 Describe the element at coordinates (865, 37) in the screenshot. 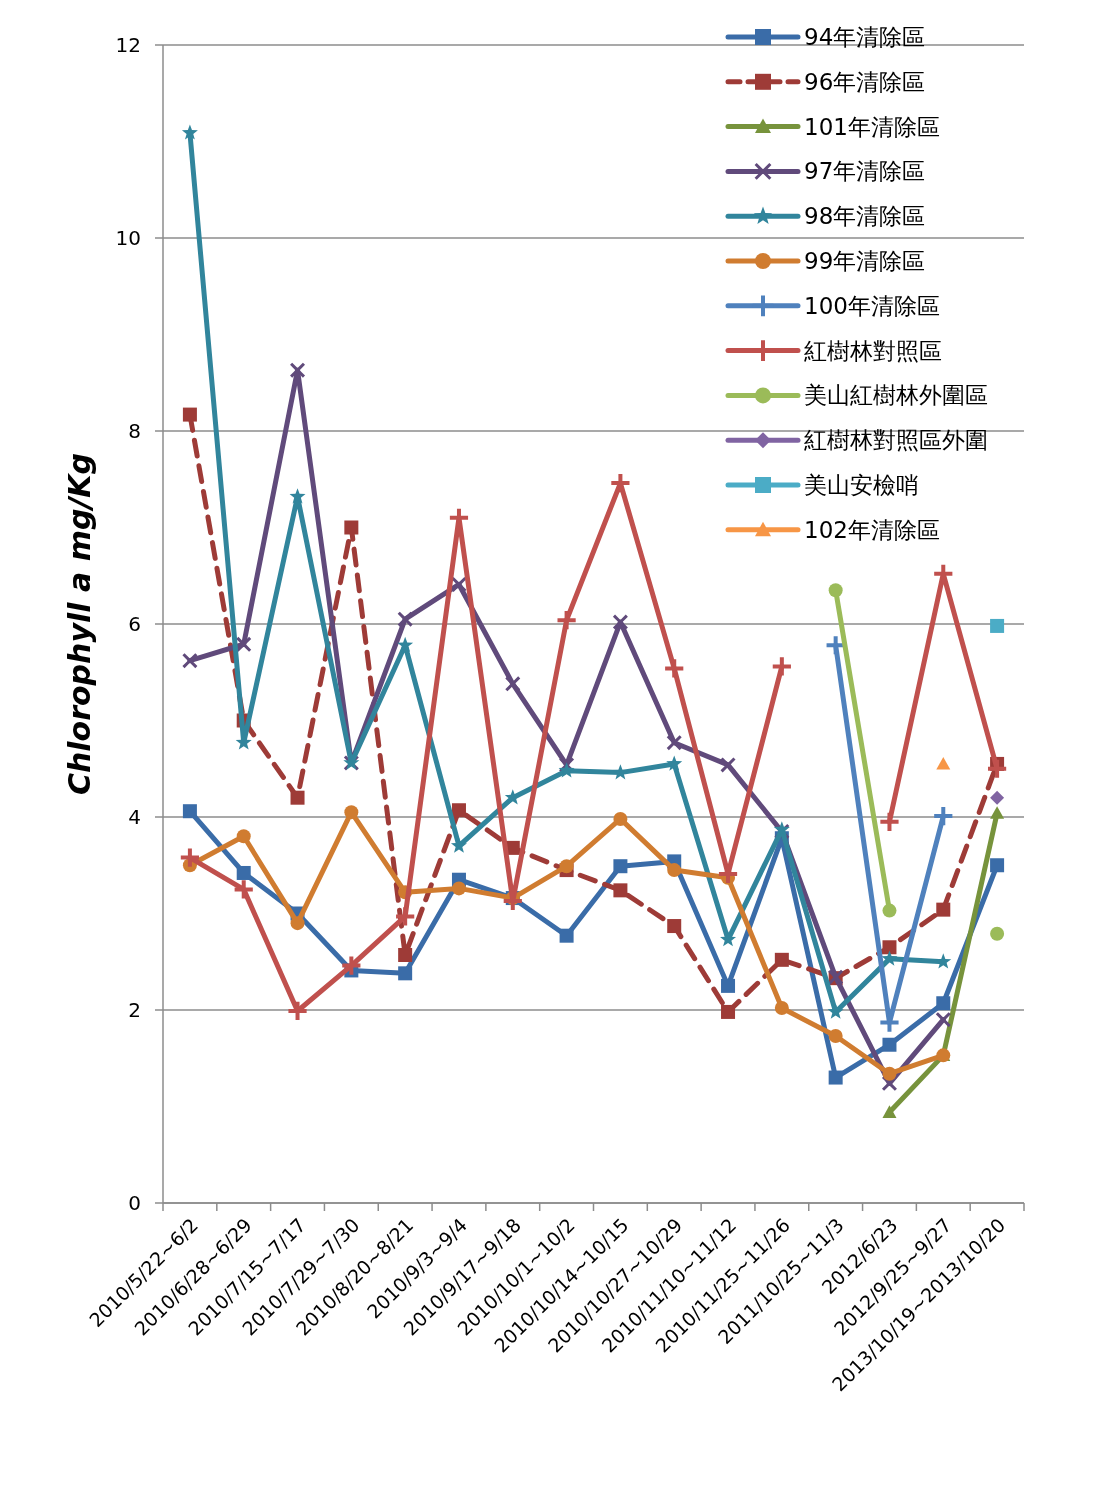

I see `legend-label: 94年清除區` at that location.